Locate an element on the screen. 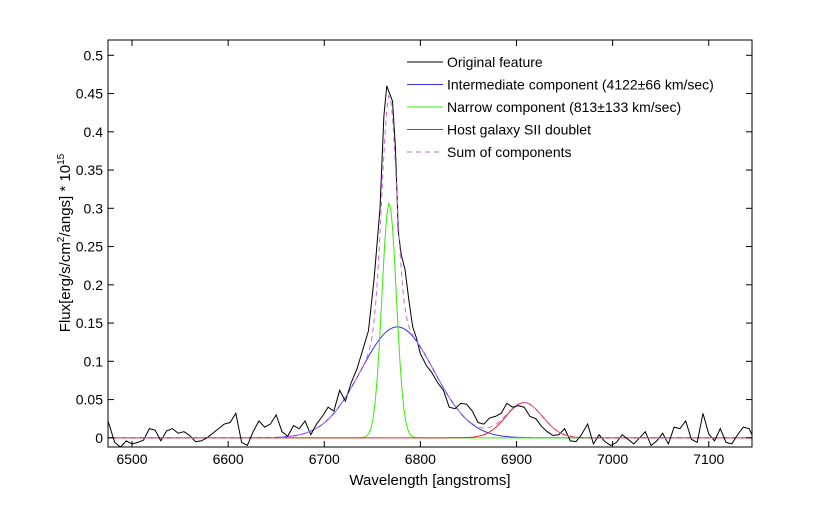  x-tick-label: 6900 is located at coordinates (516, 459).